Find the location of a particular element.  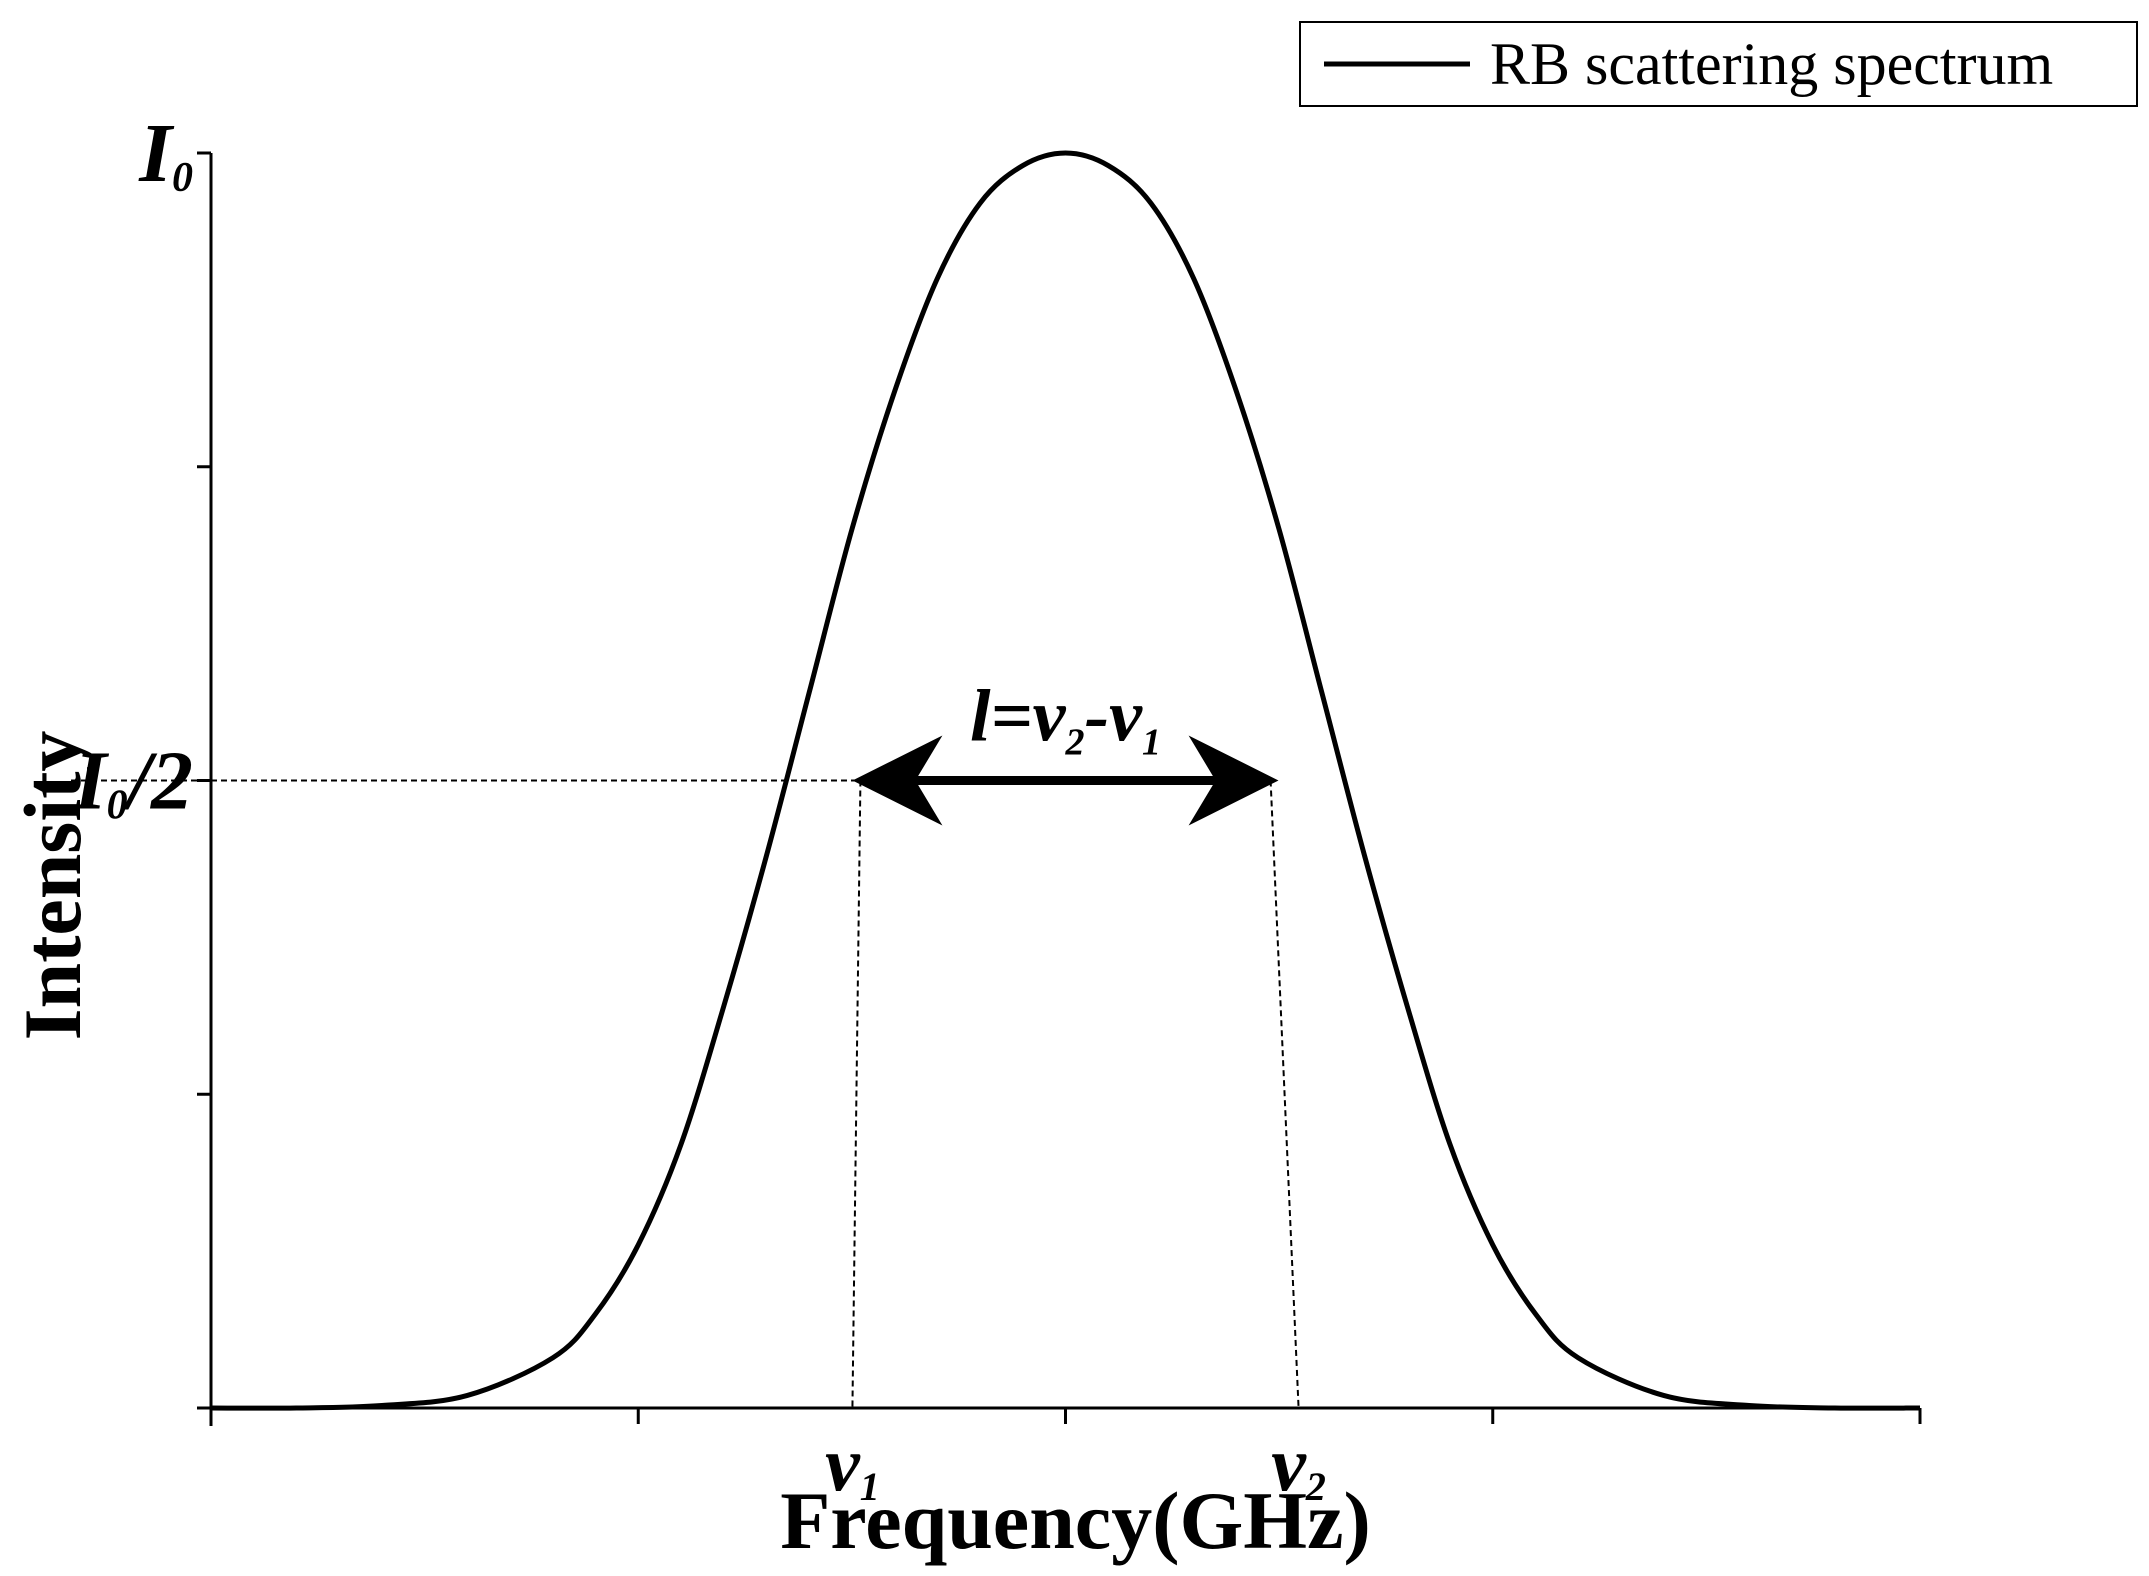

annotation-layer: l=v2-v1 is located at coordinates (1065, 751).